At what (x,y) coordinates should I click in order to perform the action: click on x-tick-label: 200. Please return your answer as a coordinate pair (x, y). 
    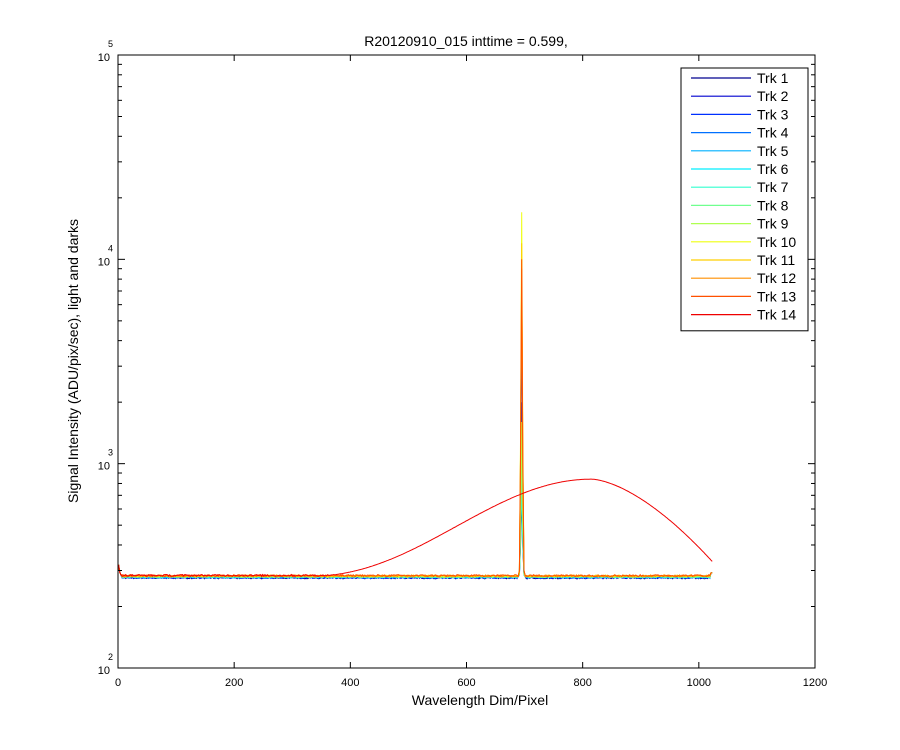
    Looking at the image, I should click on (234, 683).